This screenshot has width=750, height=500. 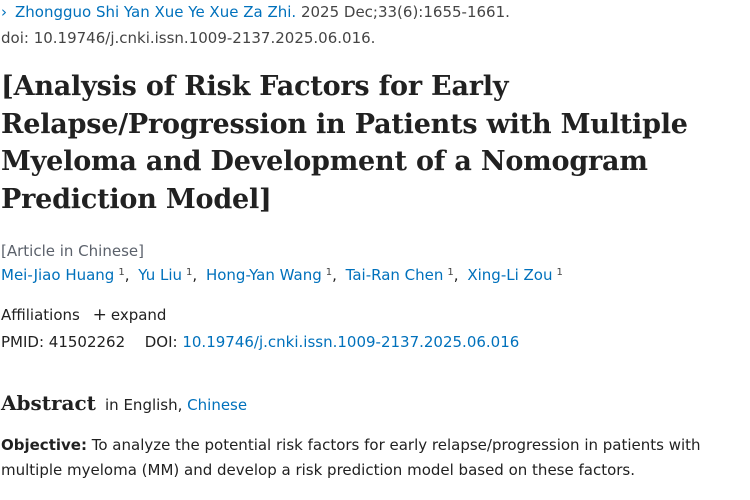 What do you see at coordinates (58, 275) in the screenshot?
I see `author-link: Mei-Jiao Huang` at bounding box center [58, 275].